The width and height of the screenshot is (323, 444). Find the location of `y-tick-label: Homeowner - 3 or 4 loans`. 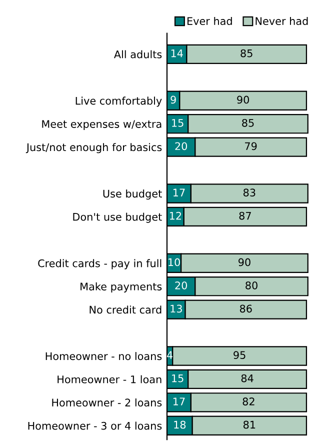

y-tick-label: Homeowner - 3 or 4 loans is located at coordinates (95, 426).